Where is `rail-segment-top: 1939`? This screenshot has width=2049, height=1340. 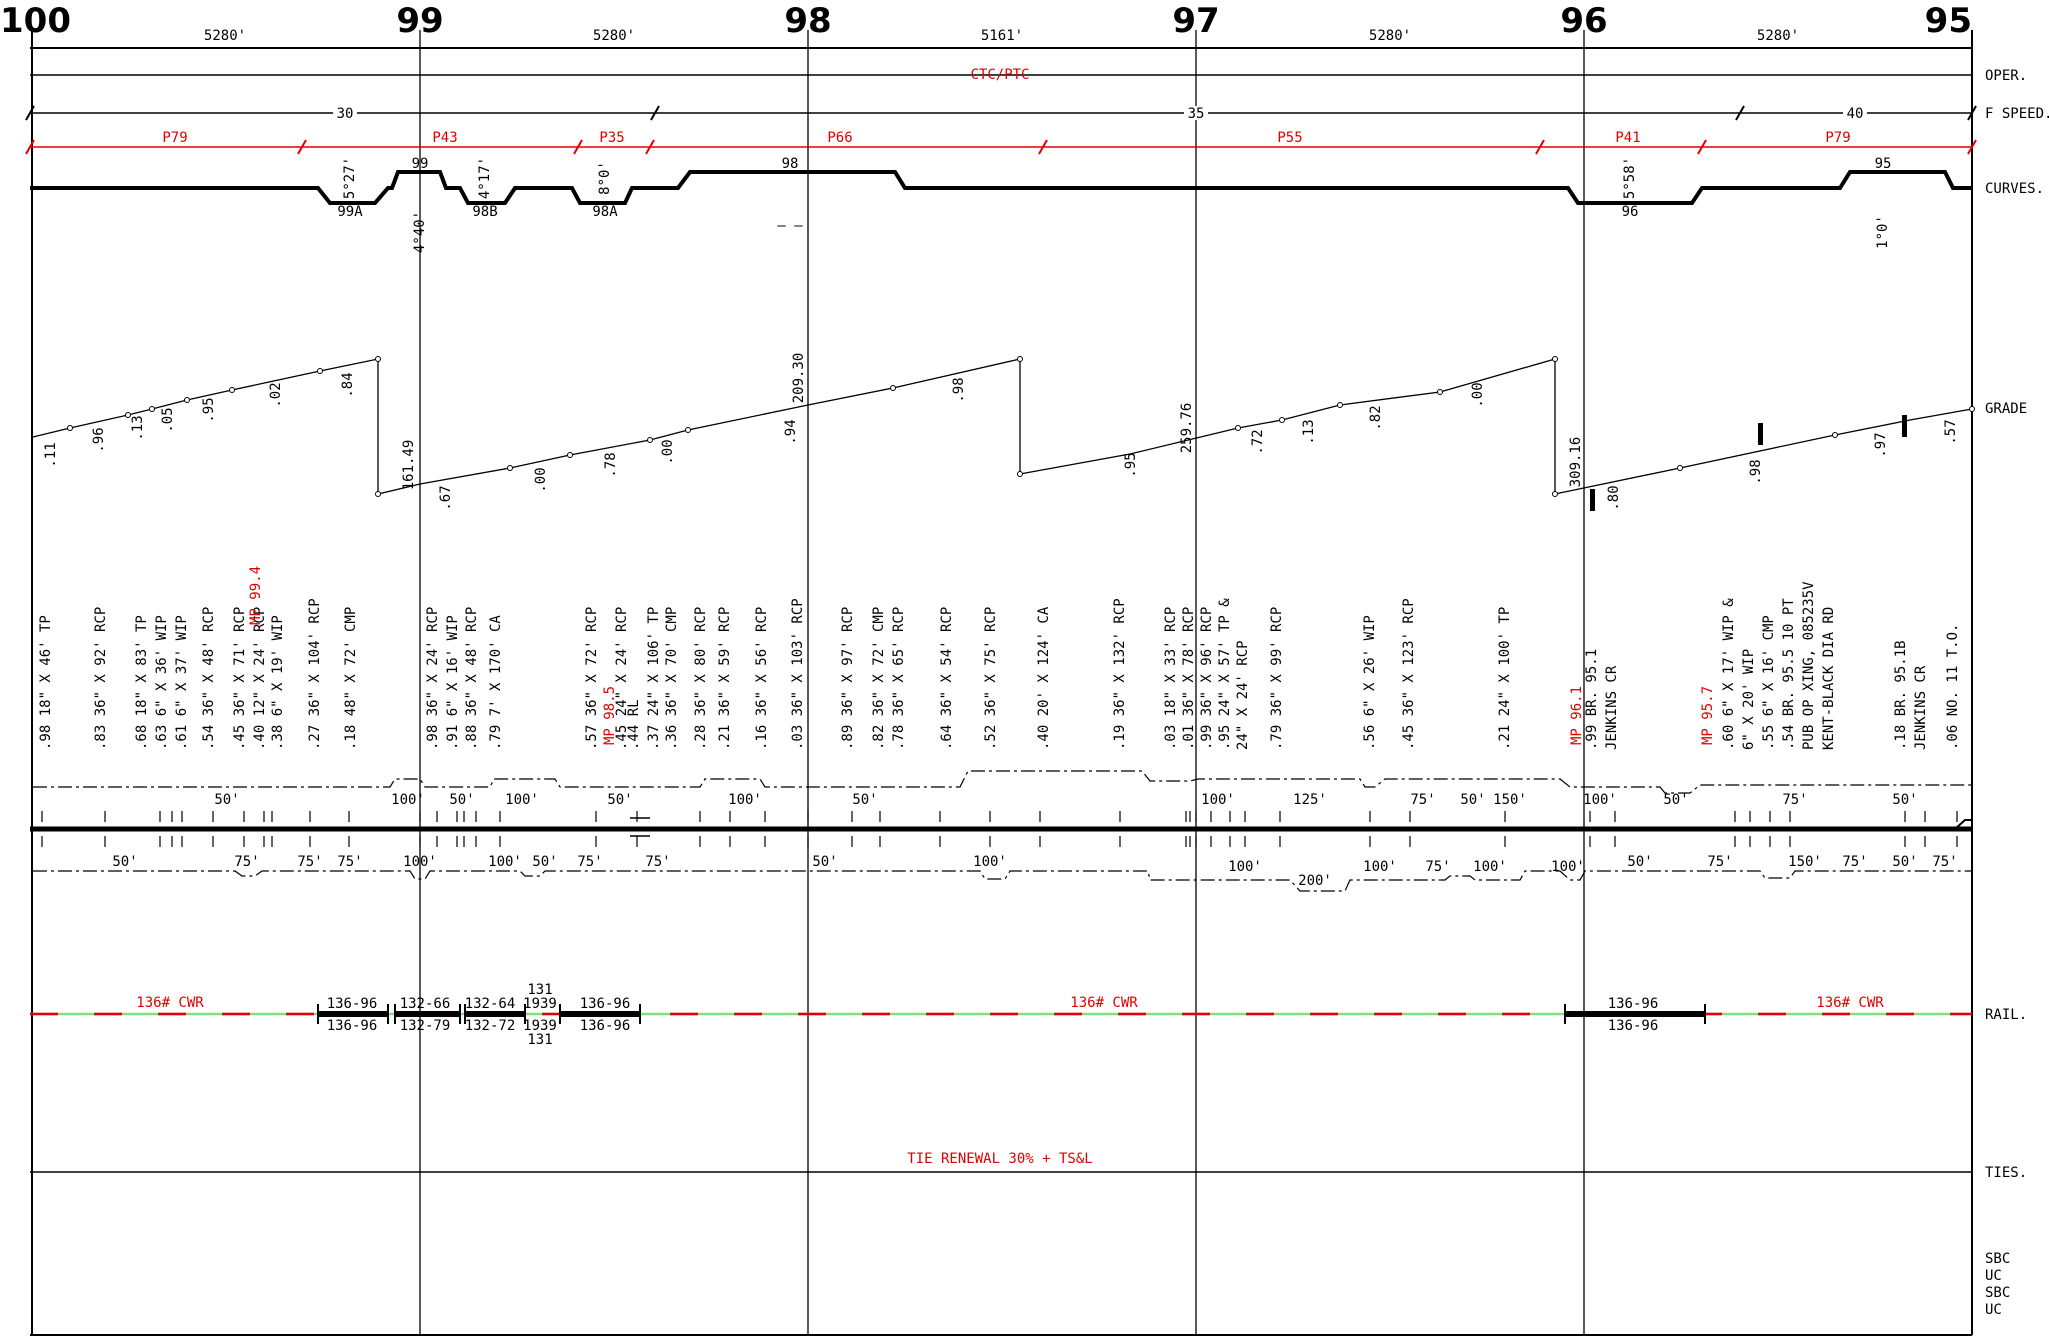 rail-segment-top: 1939 is located at coordinates (540, 1004).